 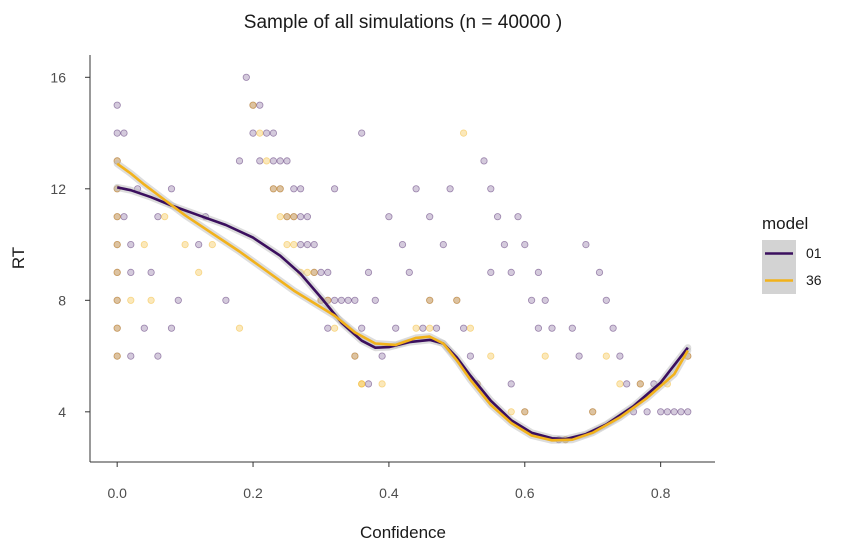 What do you see at coordinates (18, 258) in the screenshot?
I see `y-axis-title: RT` at bounding box center [18, 258].